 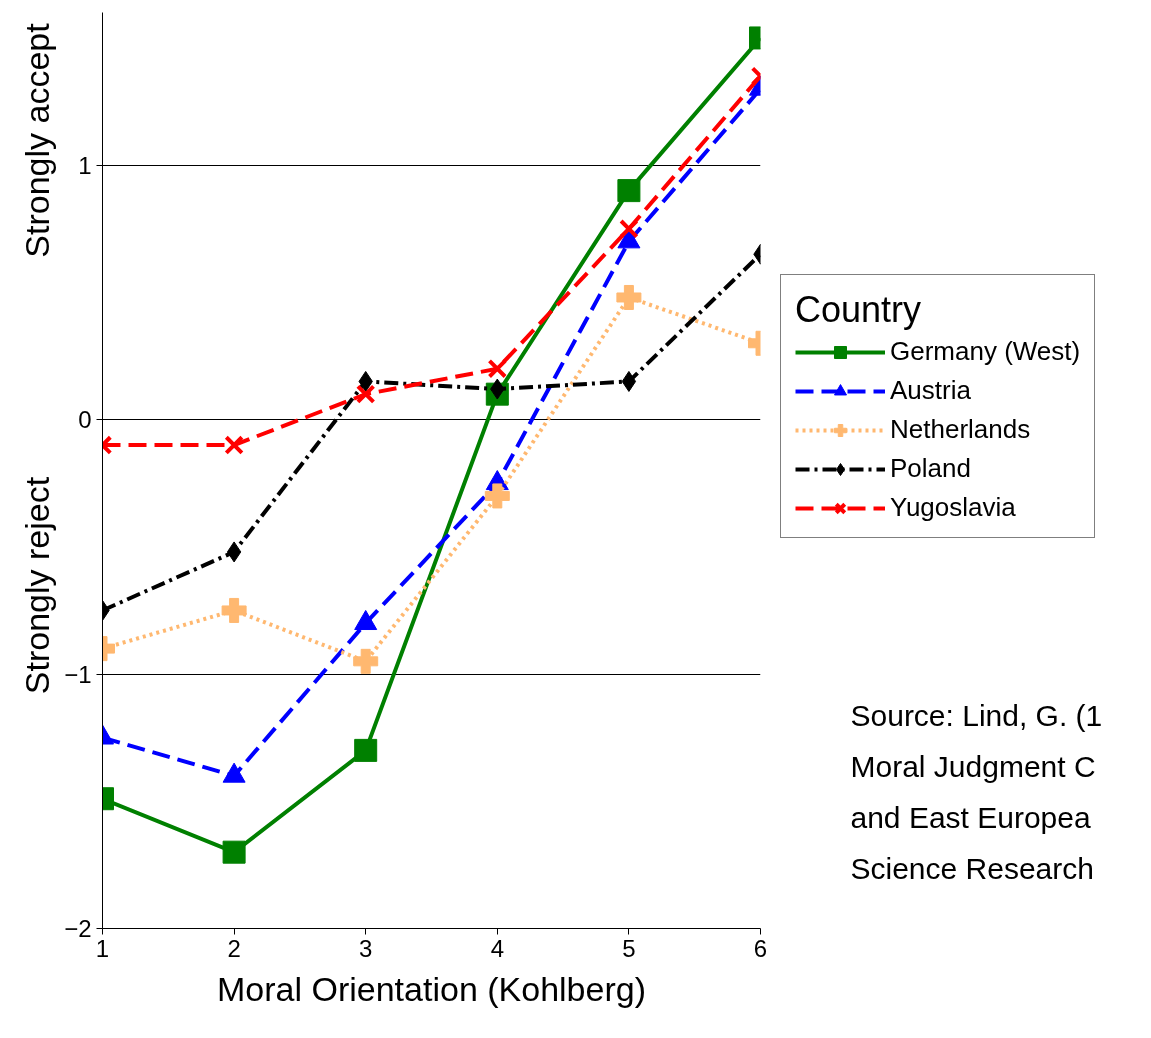 I want to click on legend-label: Austria, so click(x=930, y=390).